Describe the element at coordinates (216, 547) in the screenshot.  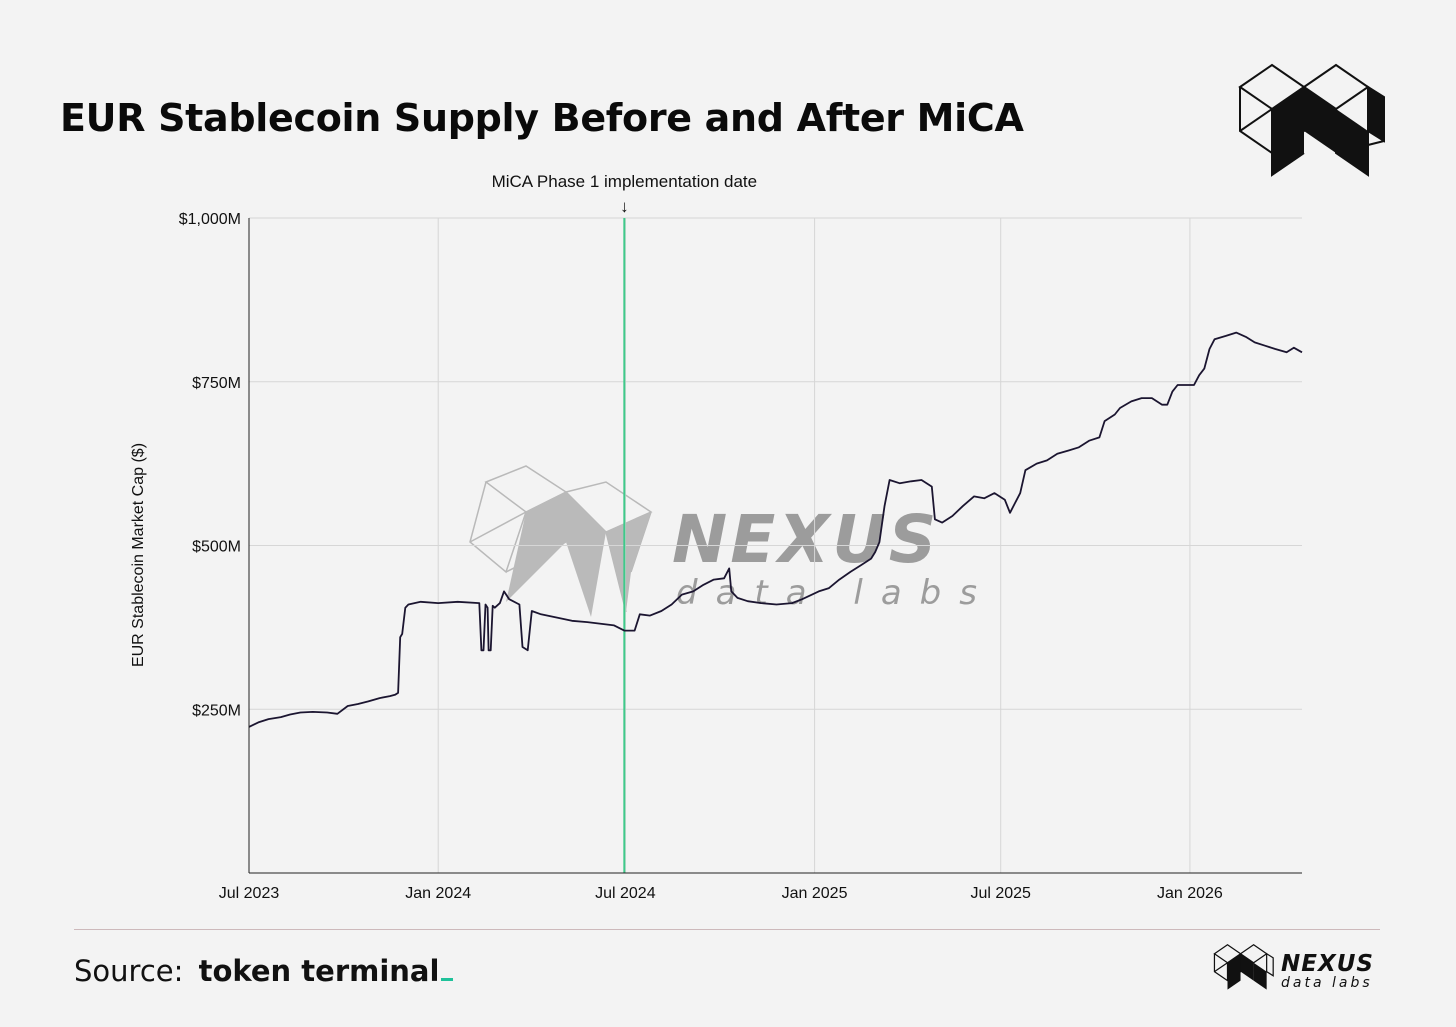
I see `y-tick-label: $500M` at that location.